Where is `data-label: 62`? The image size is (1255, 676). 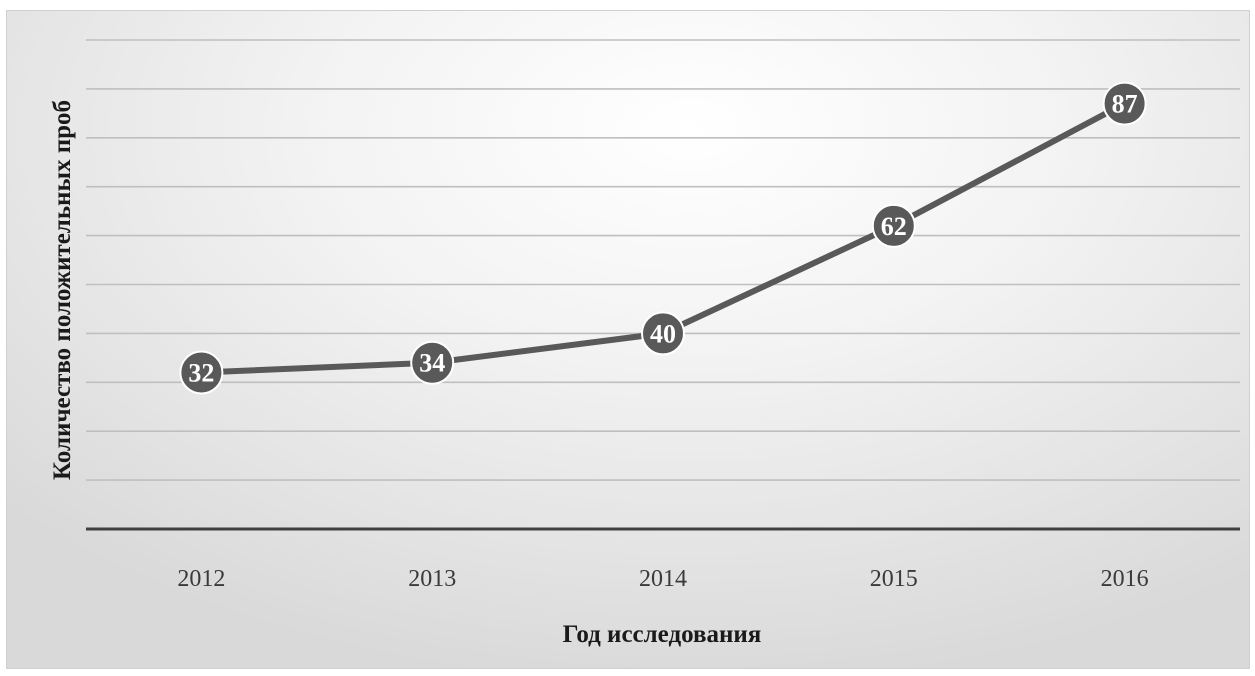 data-label: 62 is located at coordinates (894, 226).